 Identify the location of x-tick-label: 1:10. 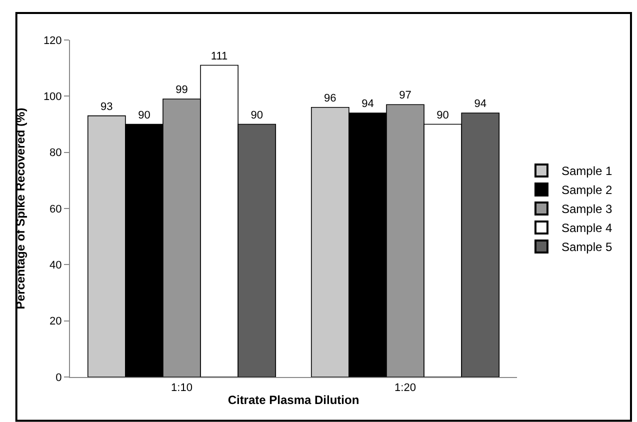
(181, 388).